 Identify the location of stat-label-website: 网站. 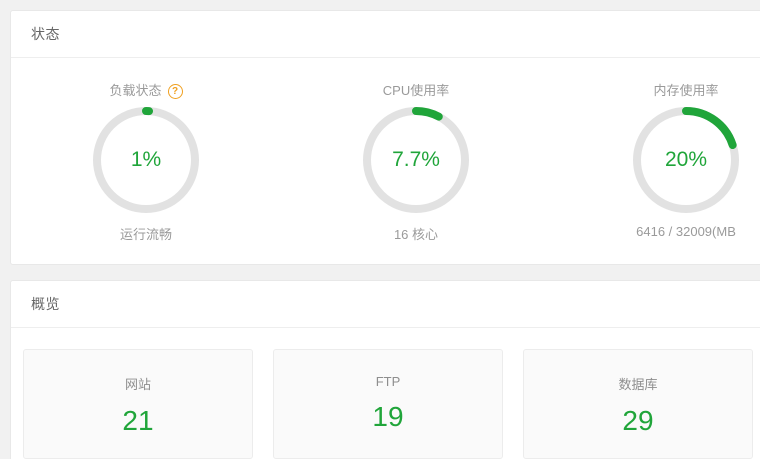
(137, 384).